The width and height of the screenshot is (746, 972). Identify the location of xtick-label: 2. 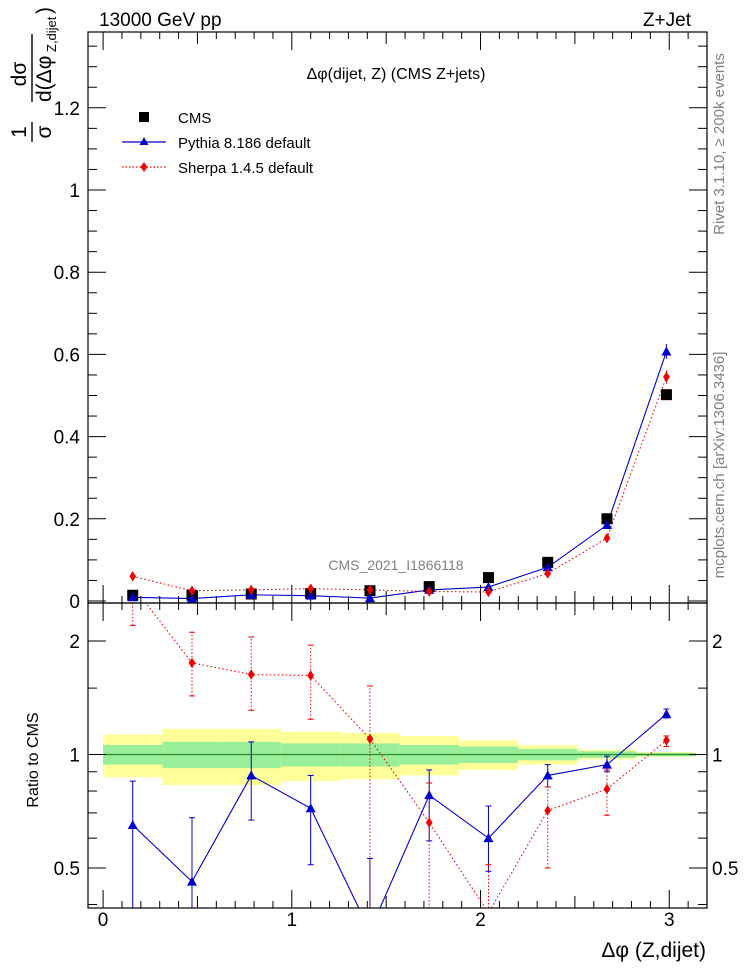
(480, 920).